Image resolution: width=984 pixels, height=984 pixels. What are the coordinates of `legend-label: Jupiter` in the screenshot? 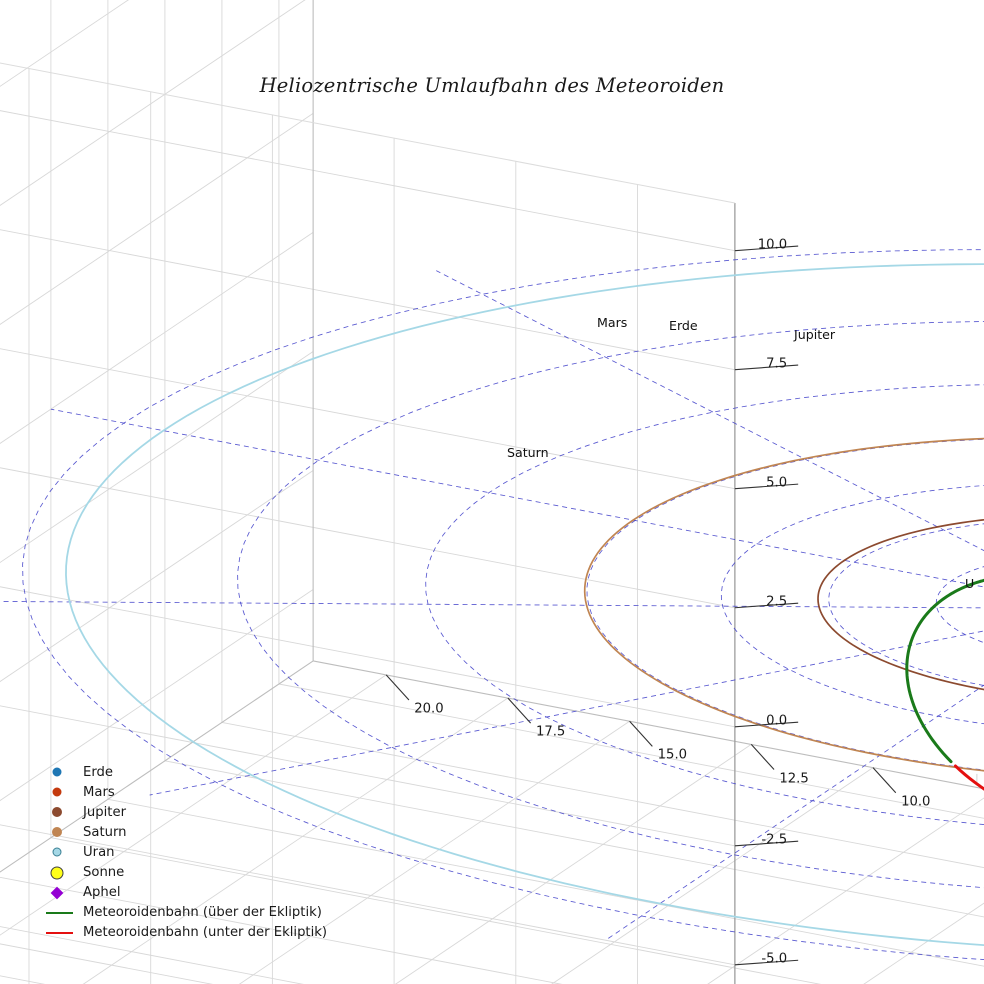 It's located at (104, 812).